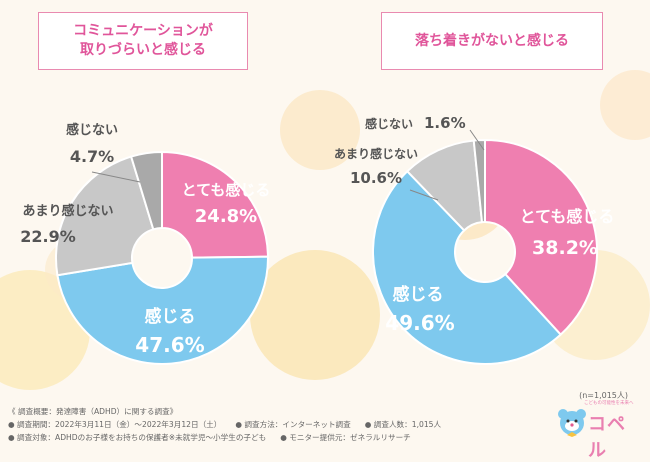 Image resolution: width=650 pixels, height=462 pixels. Describe the element at coordinates (226, 216) in the screenshot. I see `chart1-value-0: 24.8%` at that location.